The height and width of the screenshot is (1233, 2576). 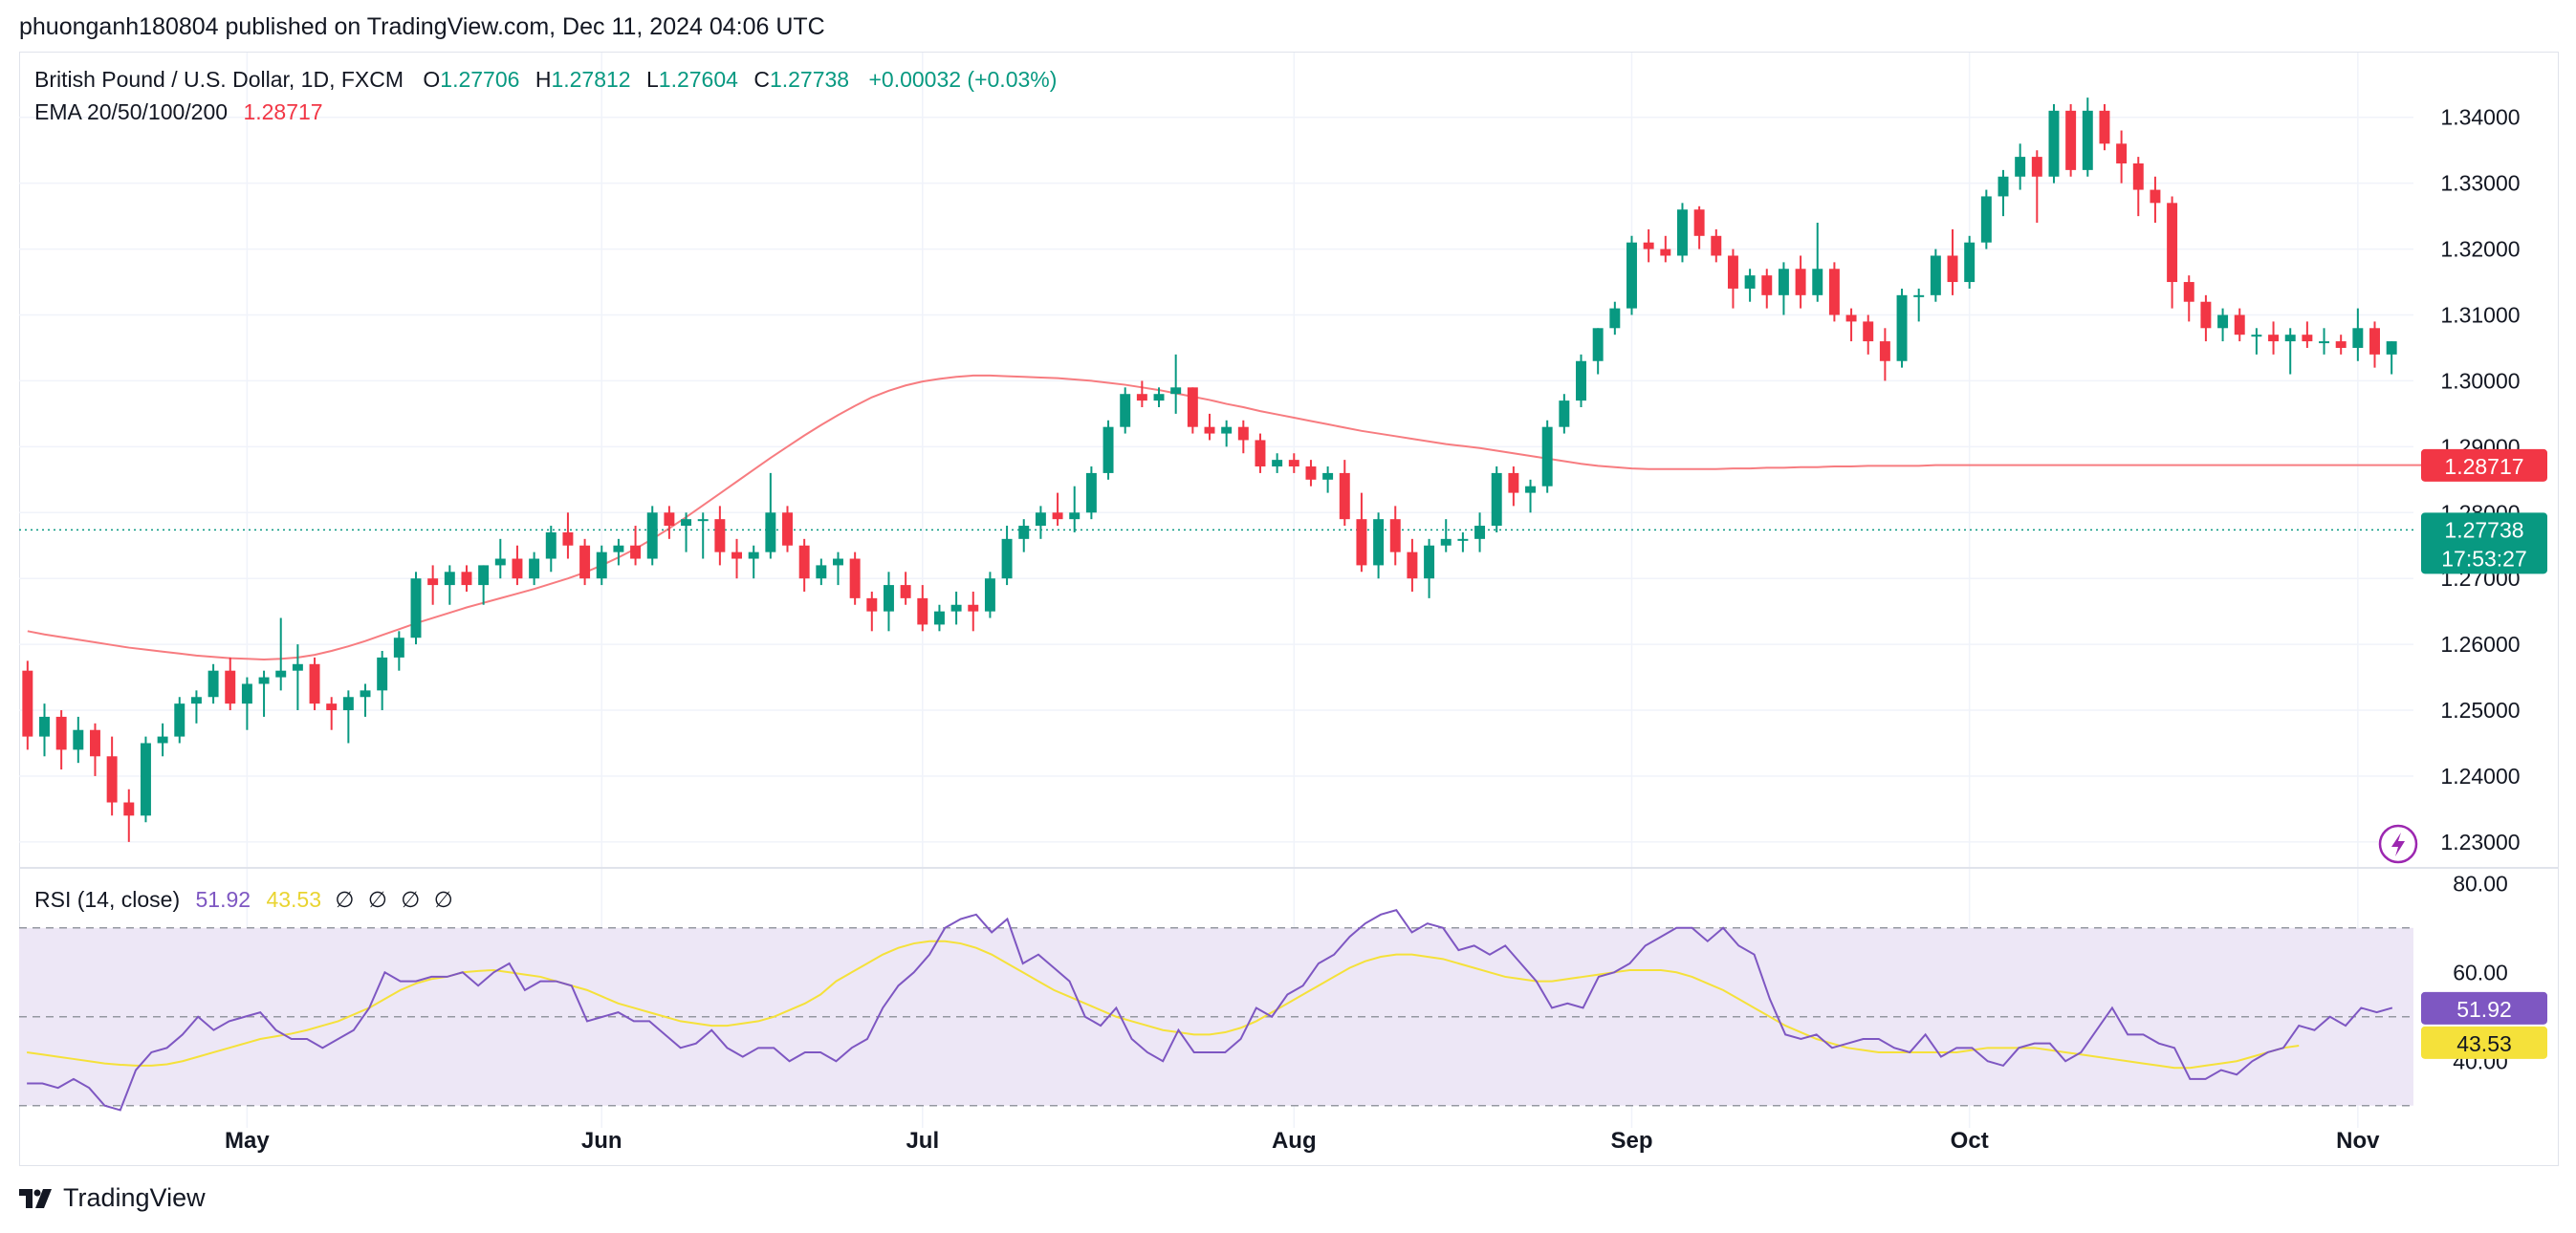 I want to click on symbol-title: British Pound / U.S. Dollar, 1D, FXCM, so click(x=219, y=79).